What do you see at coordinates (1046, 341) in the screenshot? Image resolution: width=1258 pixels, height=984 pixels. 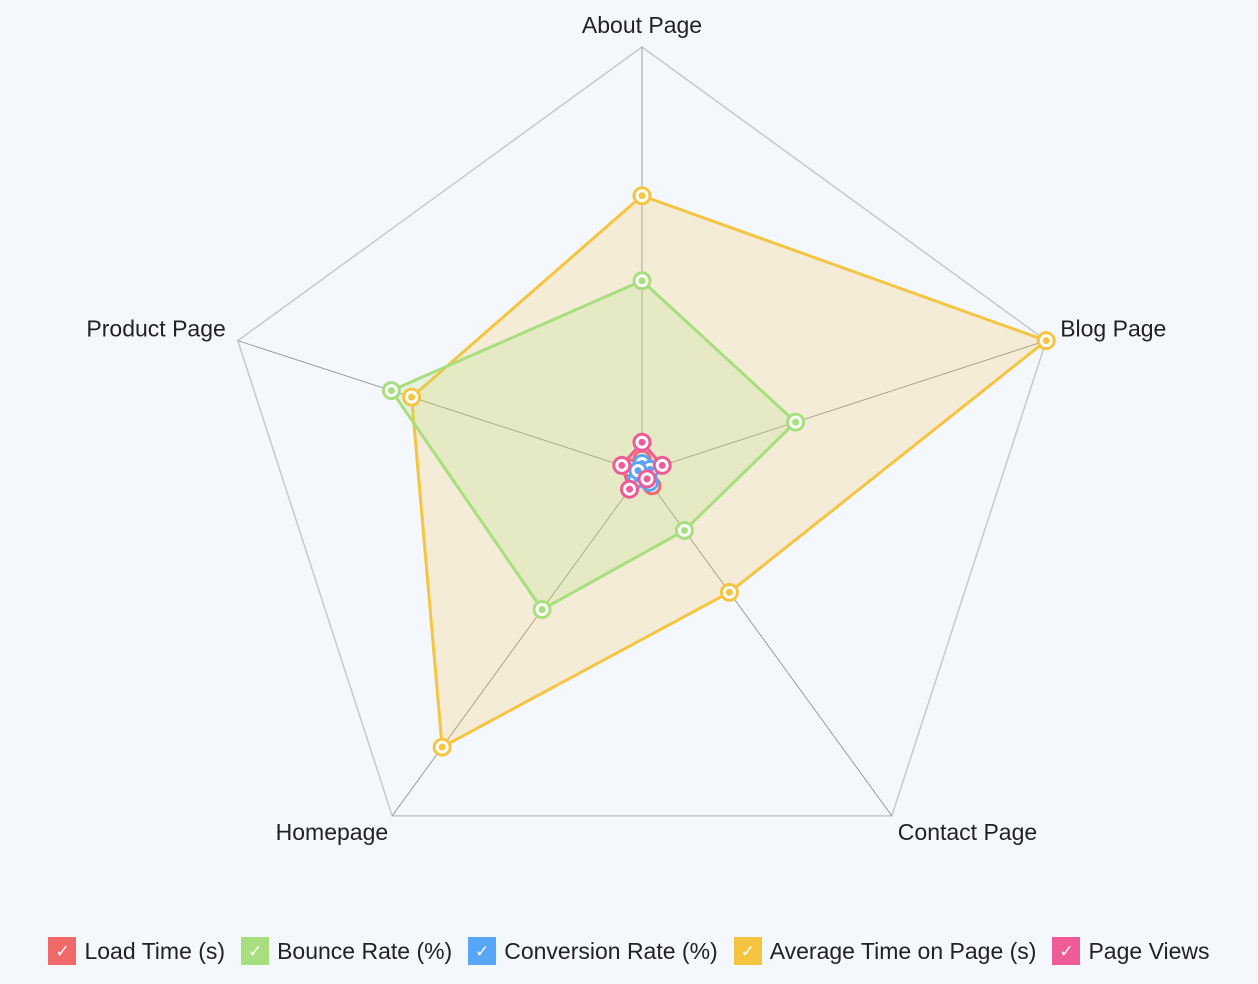 I see `data-point-core-average-time-on-page-s-blog-page` at bounding box center [1046, 341].